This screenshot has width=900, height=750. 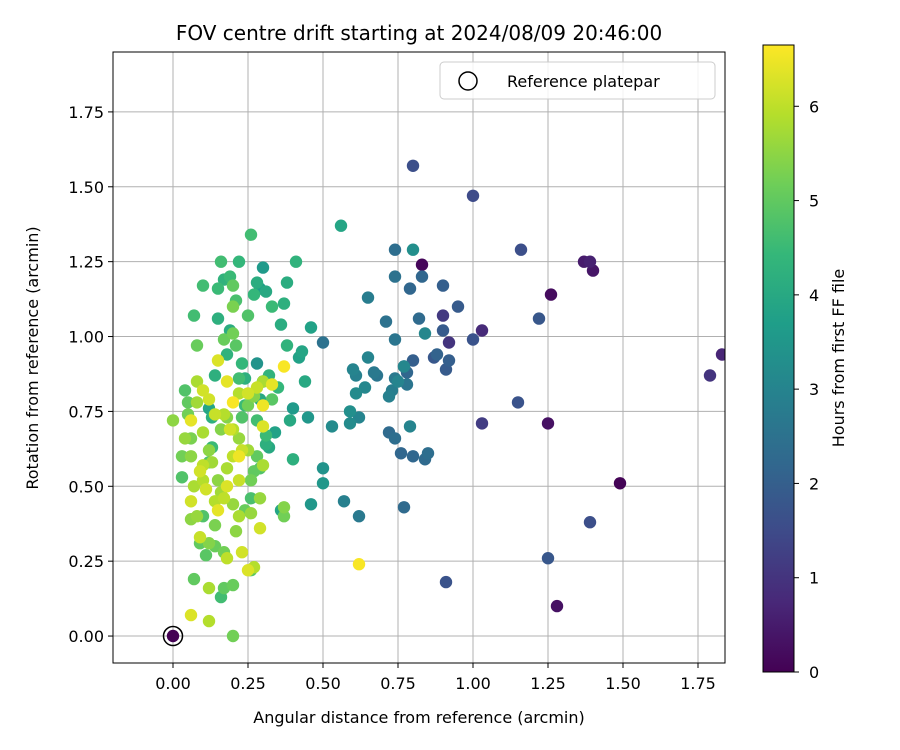 What do you see at coordinates (548, 683) in the screenshot?
I see `x-tick-label: 1.25` at bounding box center [548, 683].